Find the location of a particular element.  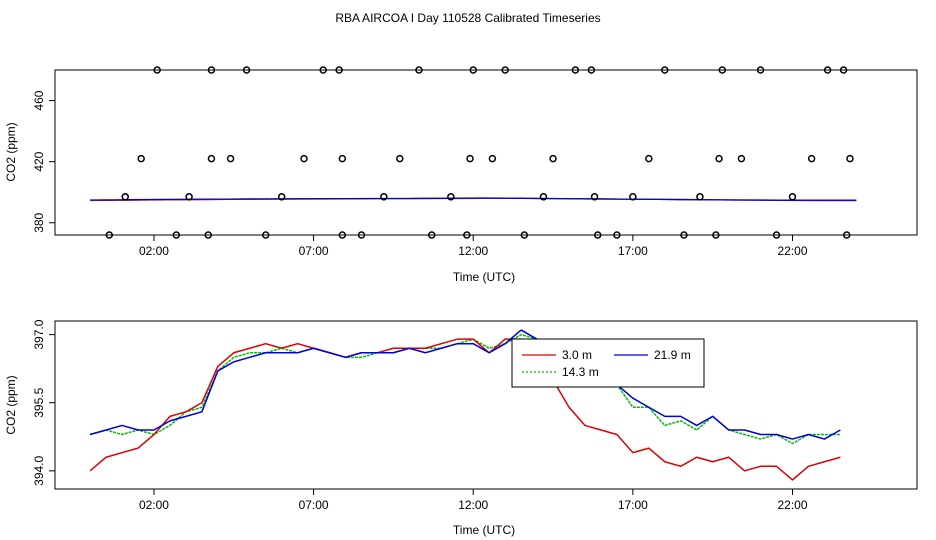

panel-2-x-label: Time (UTC) is located at coordinates (484, 530).